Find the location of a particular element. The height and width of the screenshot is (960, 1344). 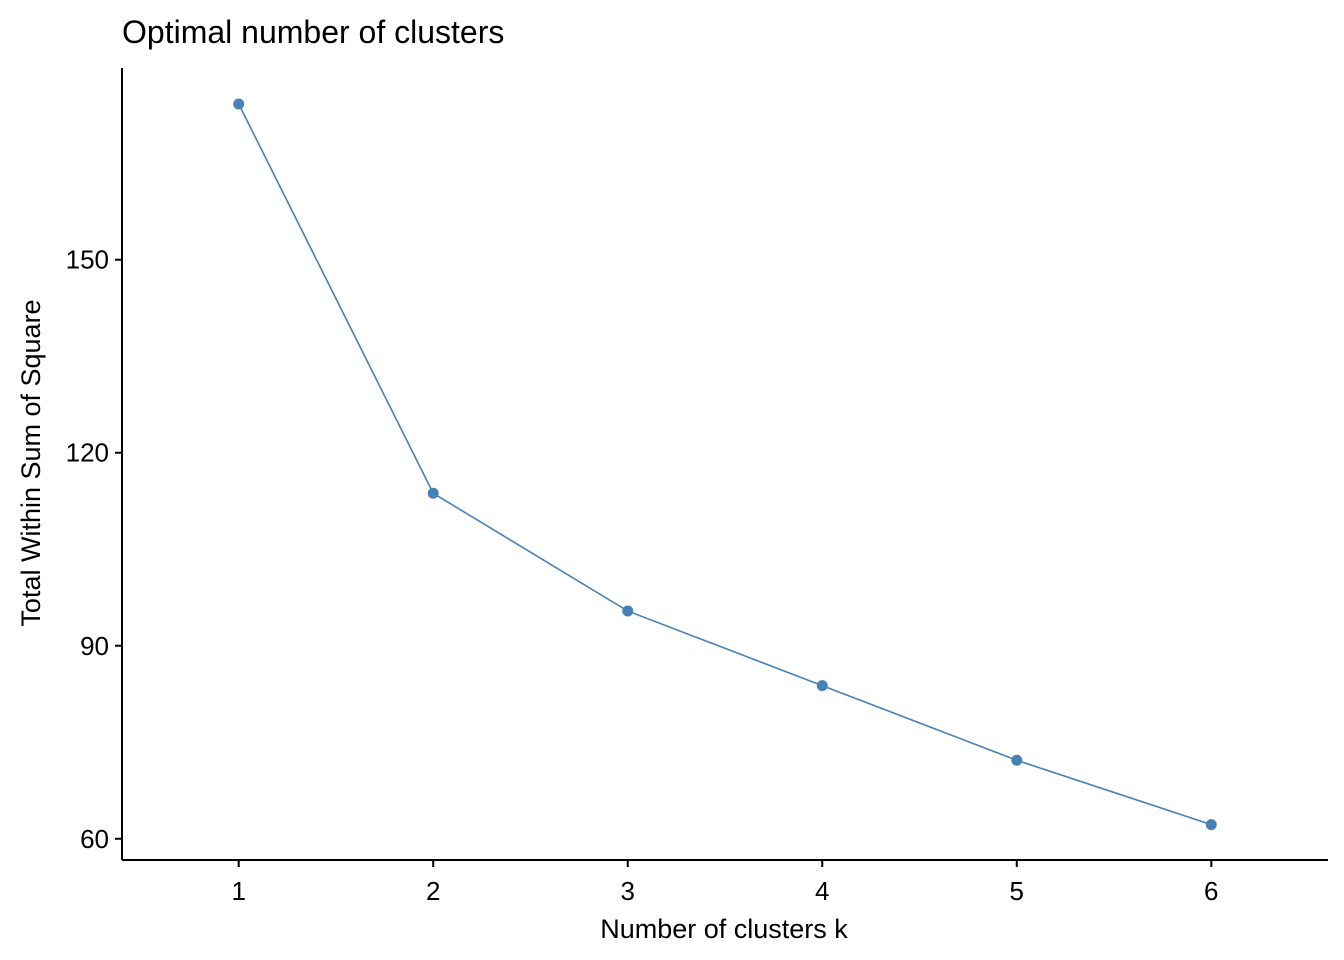

x-axis: 1 2 3 4 5 6 is located at coordinates (725, 882).